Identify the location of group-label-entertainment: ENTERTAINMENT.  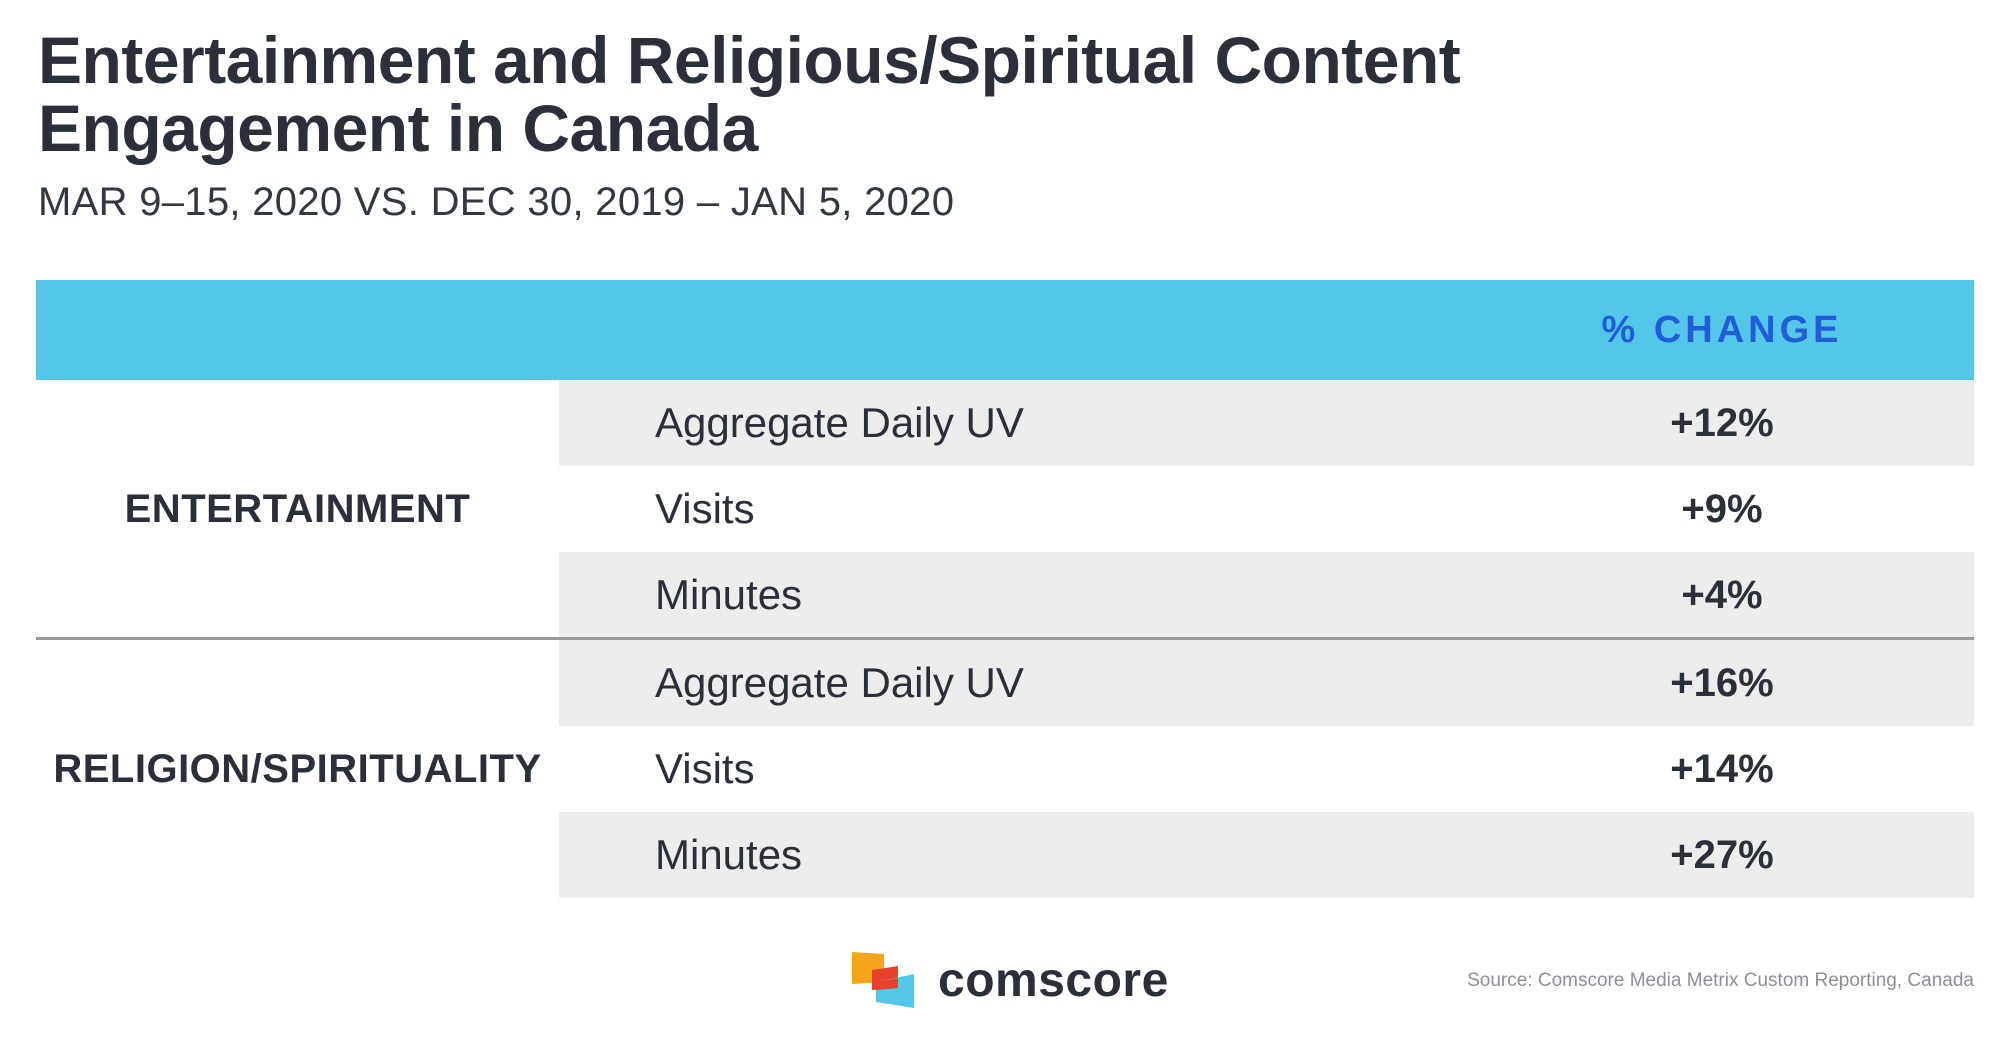
(297, 508).